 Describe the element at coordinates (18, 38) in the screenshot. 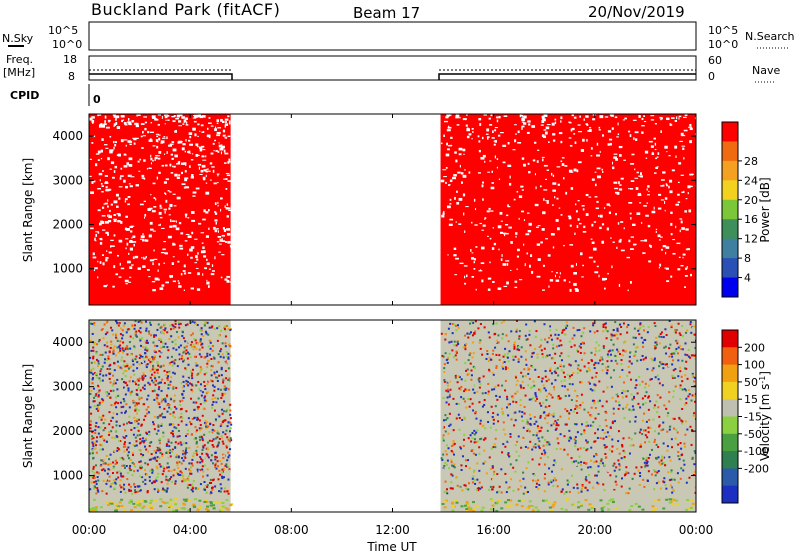

I see `nsky-label: N.Sky` at that location.